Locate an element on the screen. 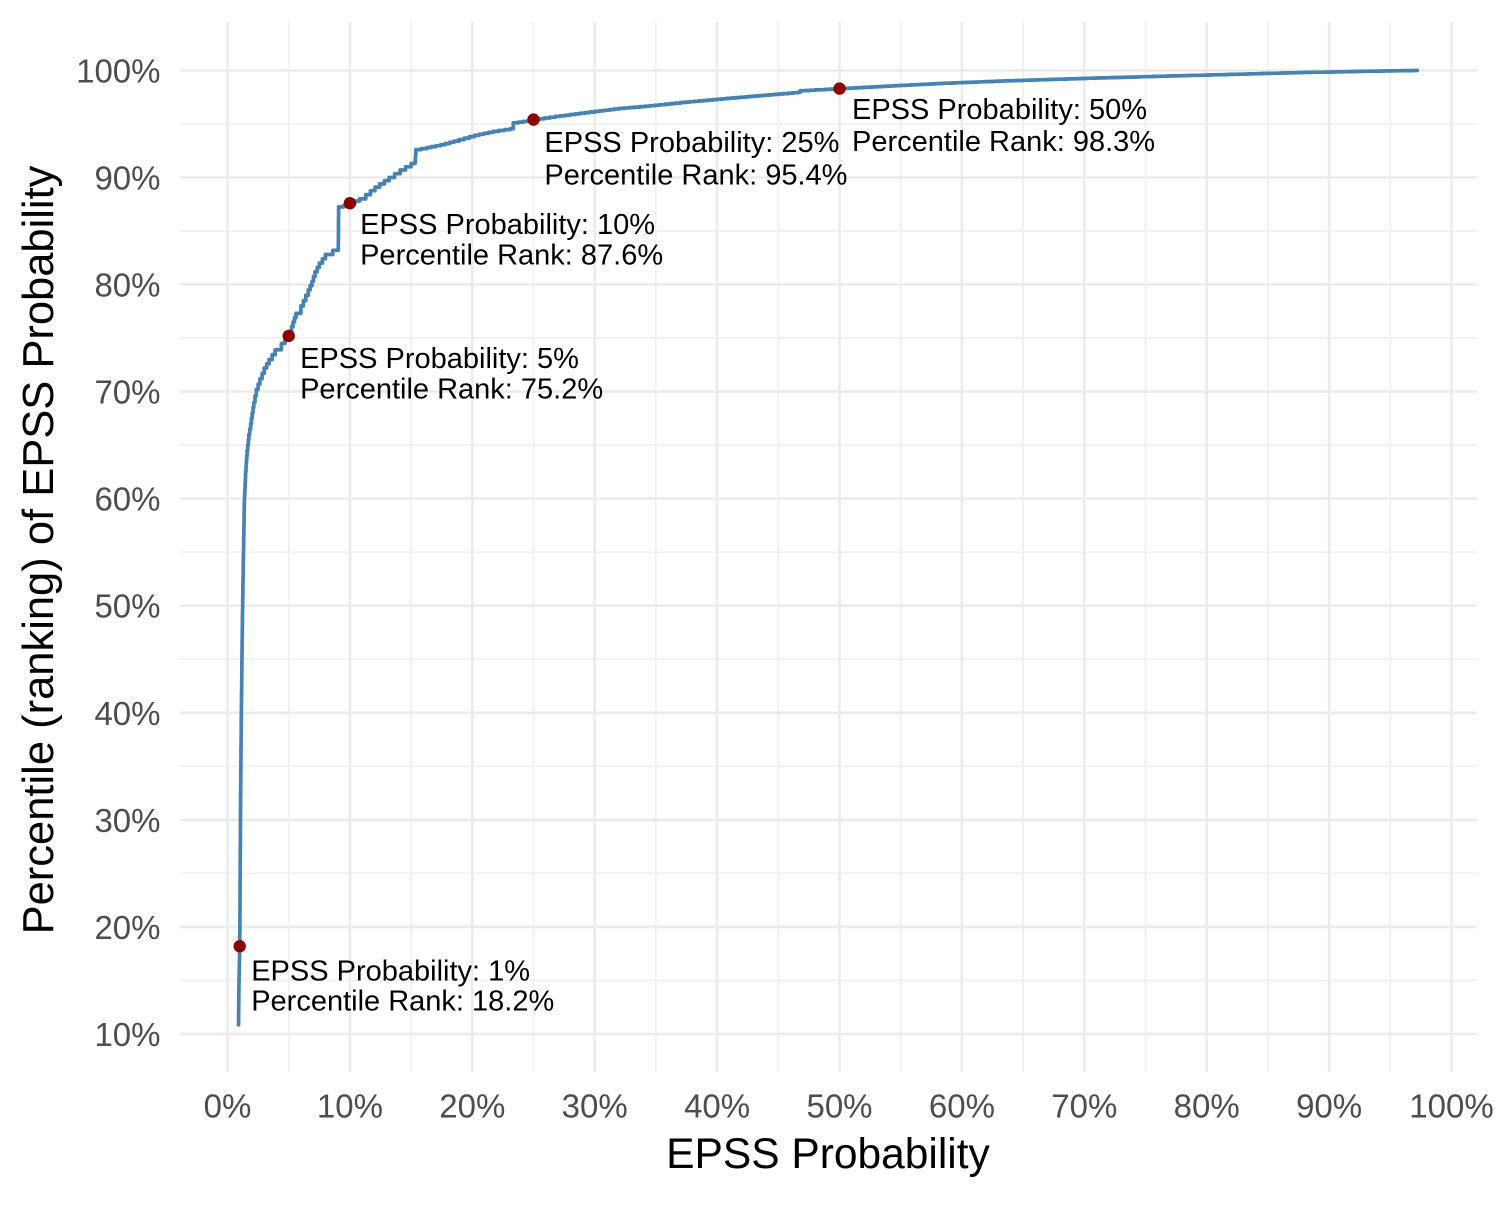 The width and height of the screenshot is (1500, 1205). svg-text: Percentile Rank: 95.4% is located at coordinates (695, 175).